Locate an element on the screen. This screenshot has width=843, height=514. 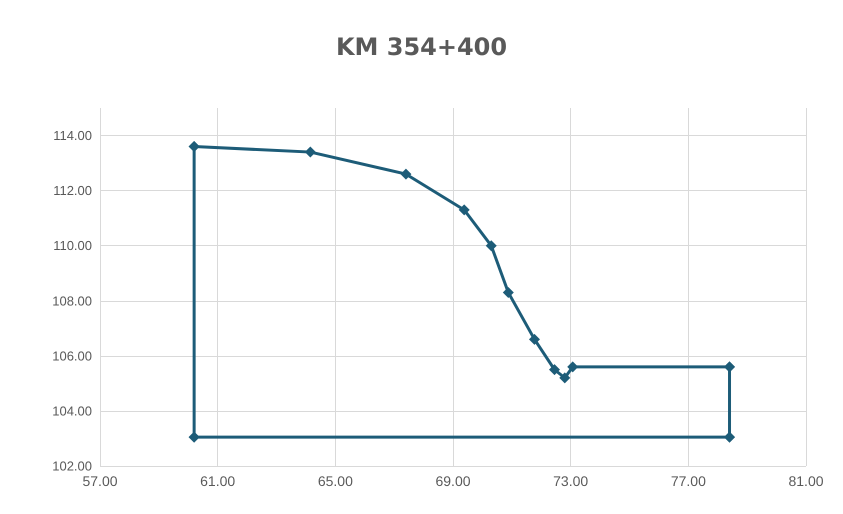
x-tick-label: 69.00 is located at coordinates (453, 481).